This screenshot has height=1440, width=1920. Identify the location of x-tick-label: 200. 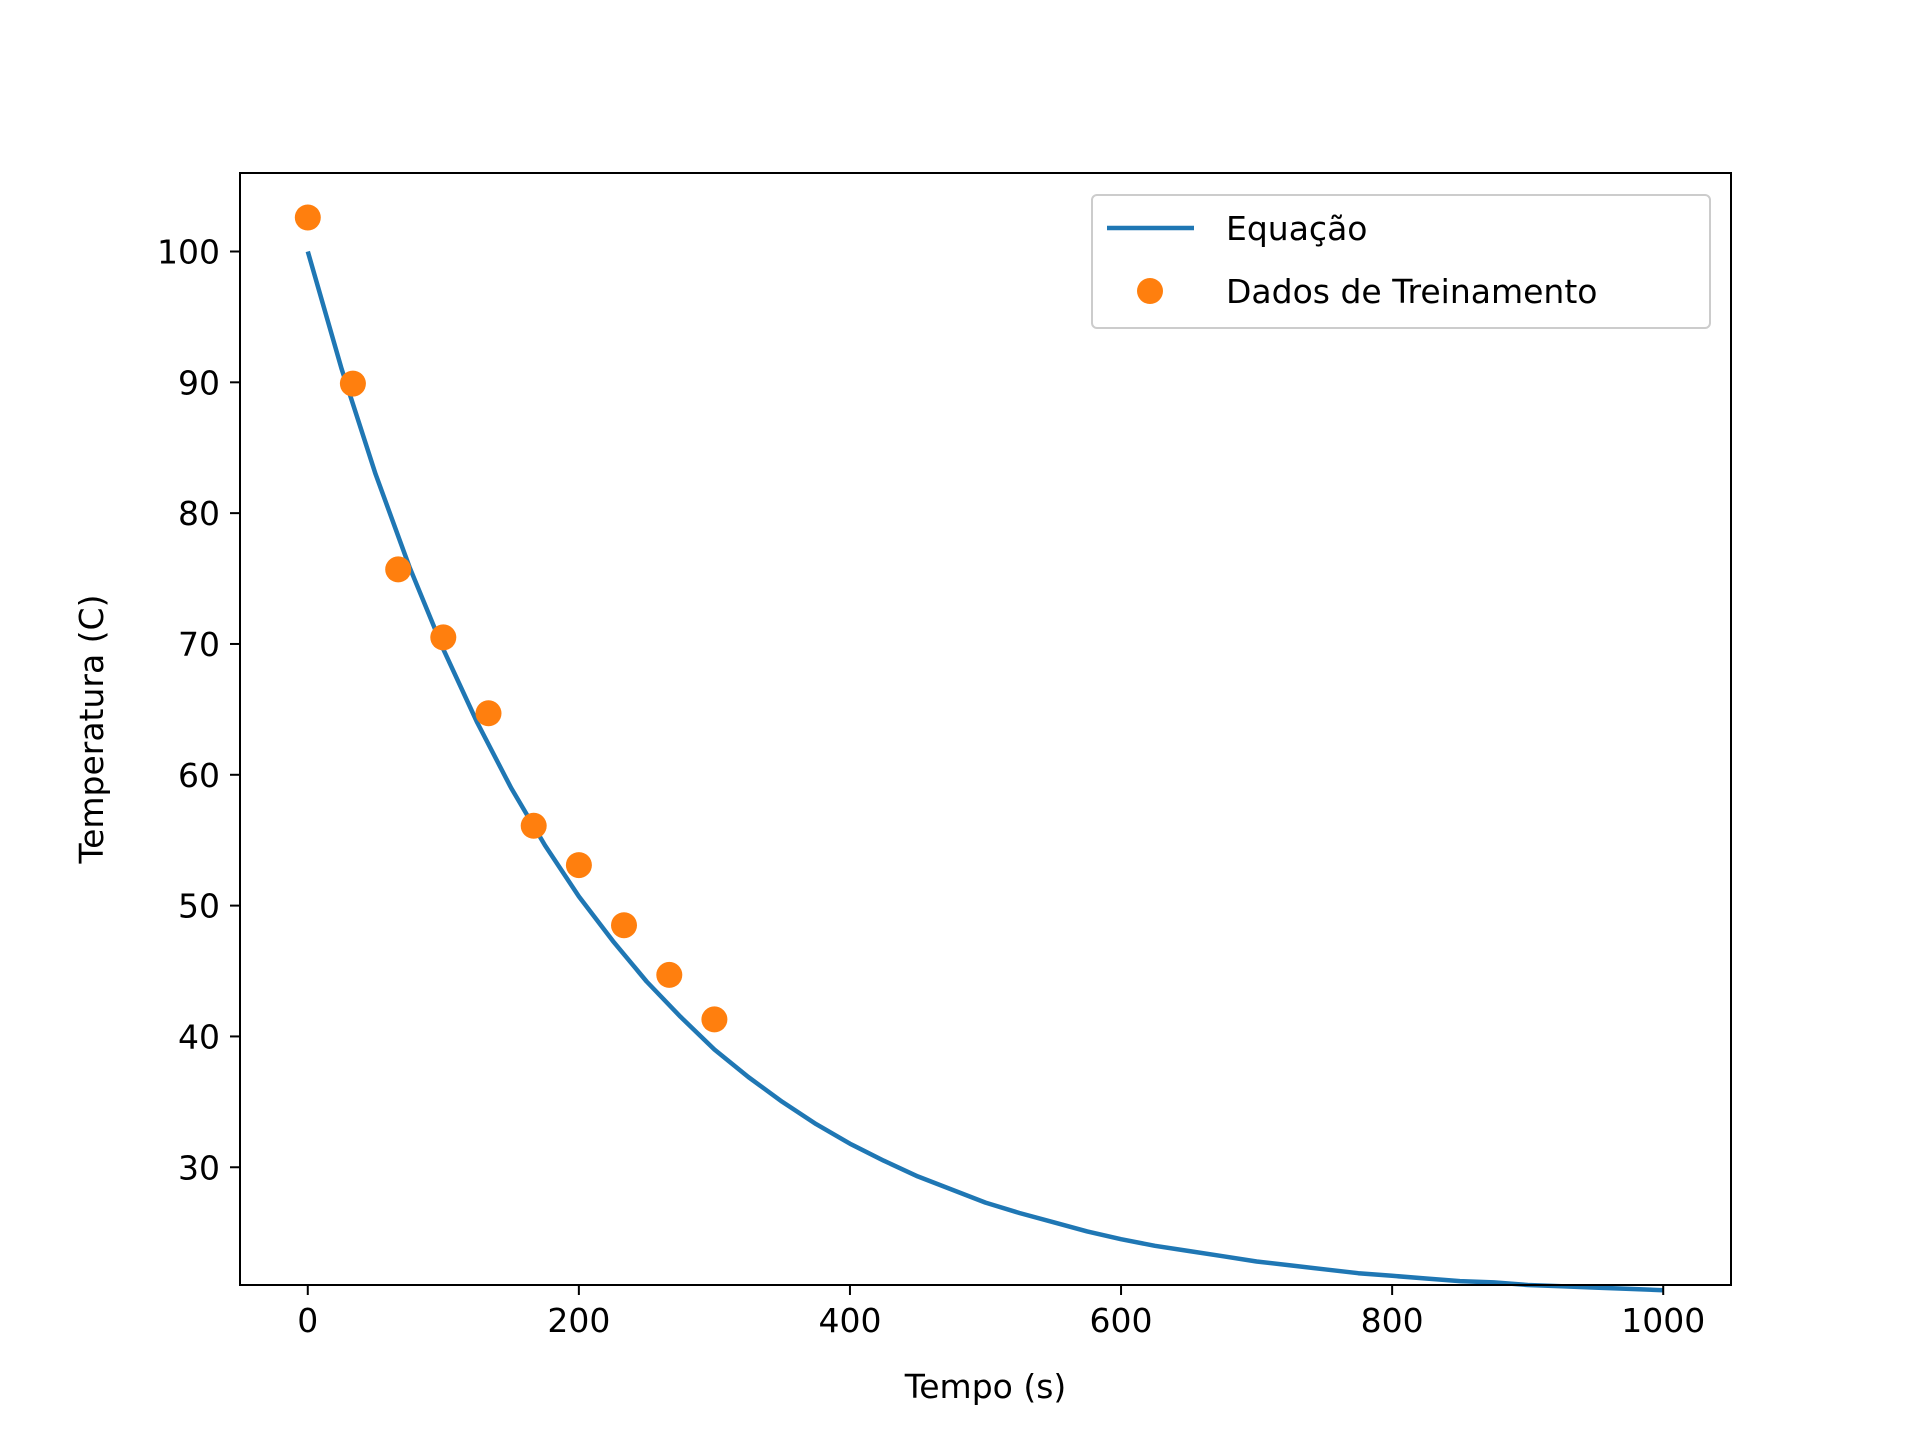
(578, 1320).